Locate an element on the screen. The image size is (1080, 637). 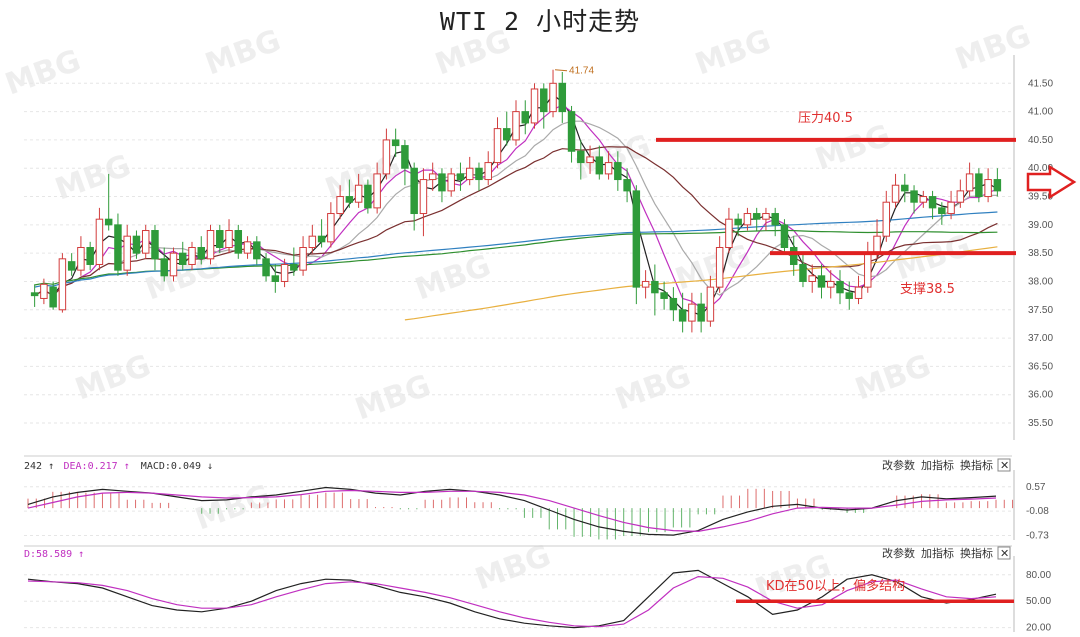
support-label: 支撑38.5 is located at coordinates (927, 289).